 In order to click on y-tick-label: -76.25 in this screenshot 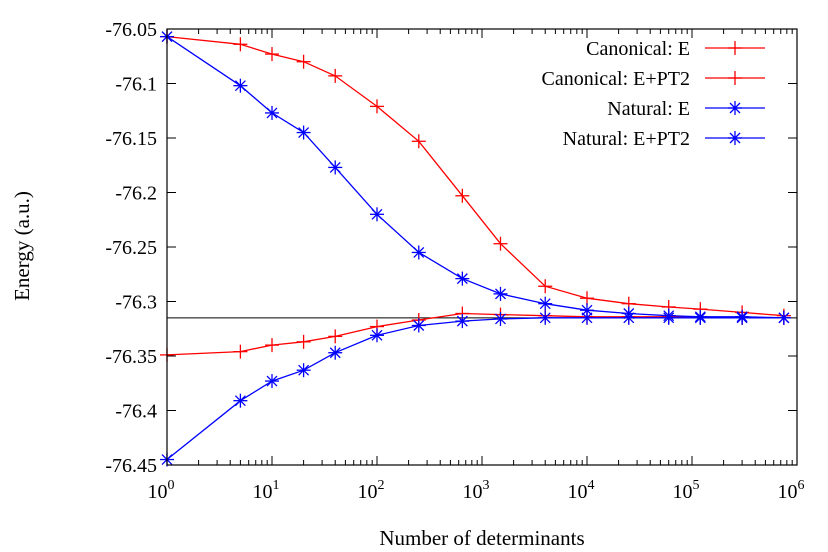, I will do `click(131, 248)`.